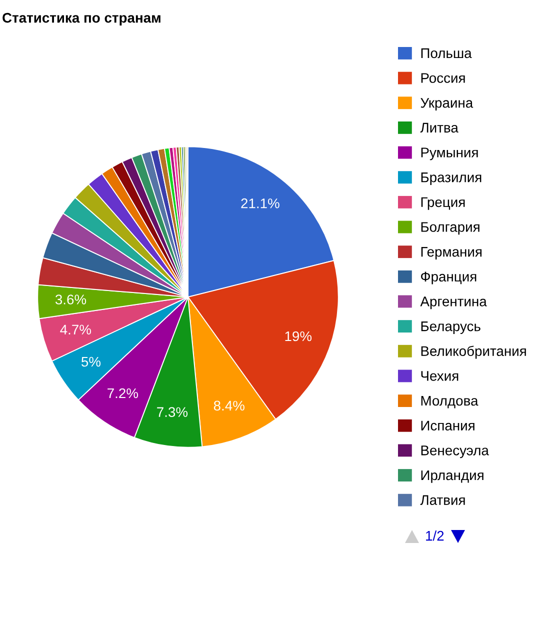  I want to click on data-label: 7.2%, so click(123, 393).